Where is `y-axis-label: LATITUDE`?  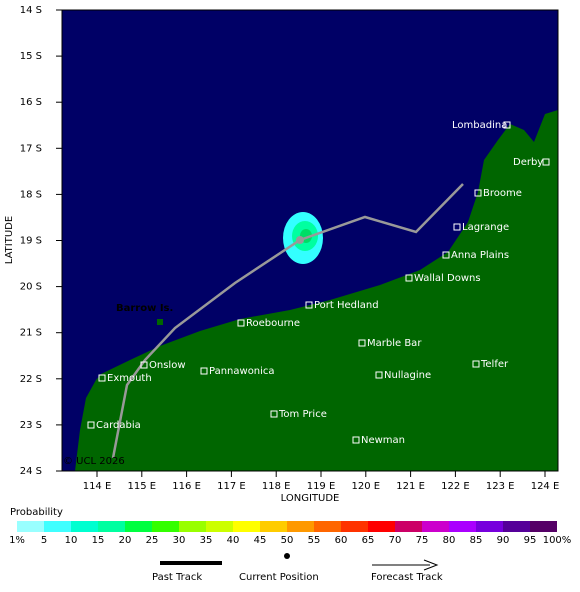 y-axis-label: LATITUDE is located at coordinates (9, 240).